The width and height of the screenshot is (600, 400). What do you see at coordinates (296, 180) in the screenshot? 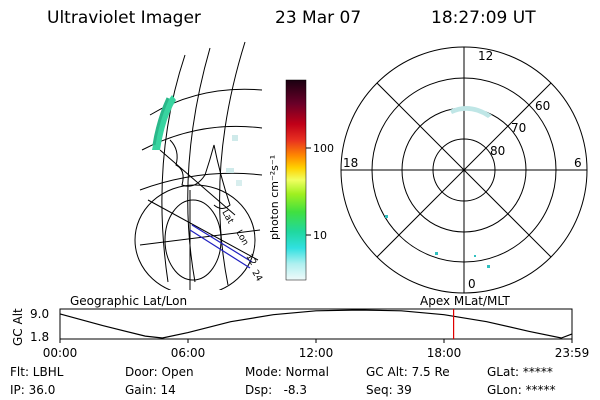
I see `colorbar` at bounding box center [296, 180].